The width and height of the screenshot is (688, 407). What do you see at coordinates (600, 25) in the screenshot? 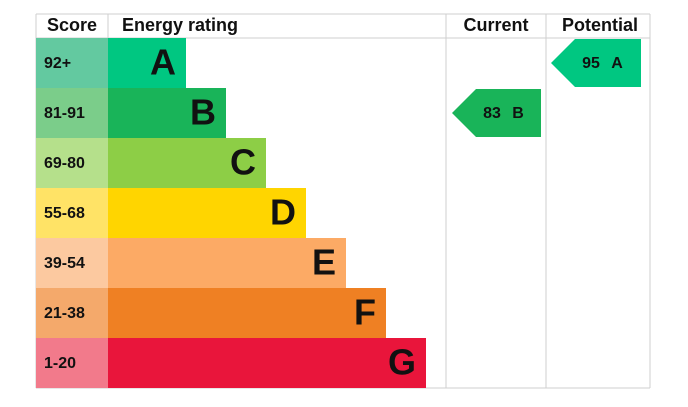
I see `header-potential: Potential` at bounding box center [600, 25].